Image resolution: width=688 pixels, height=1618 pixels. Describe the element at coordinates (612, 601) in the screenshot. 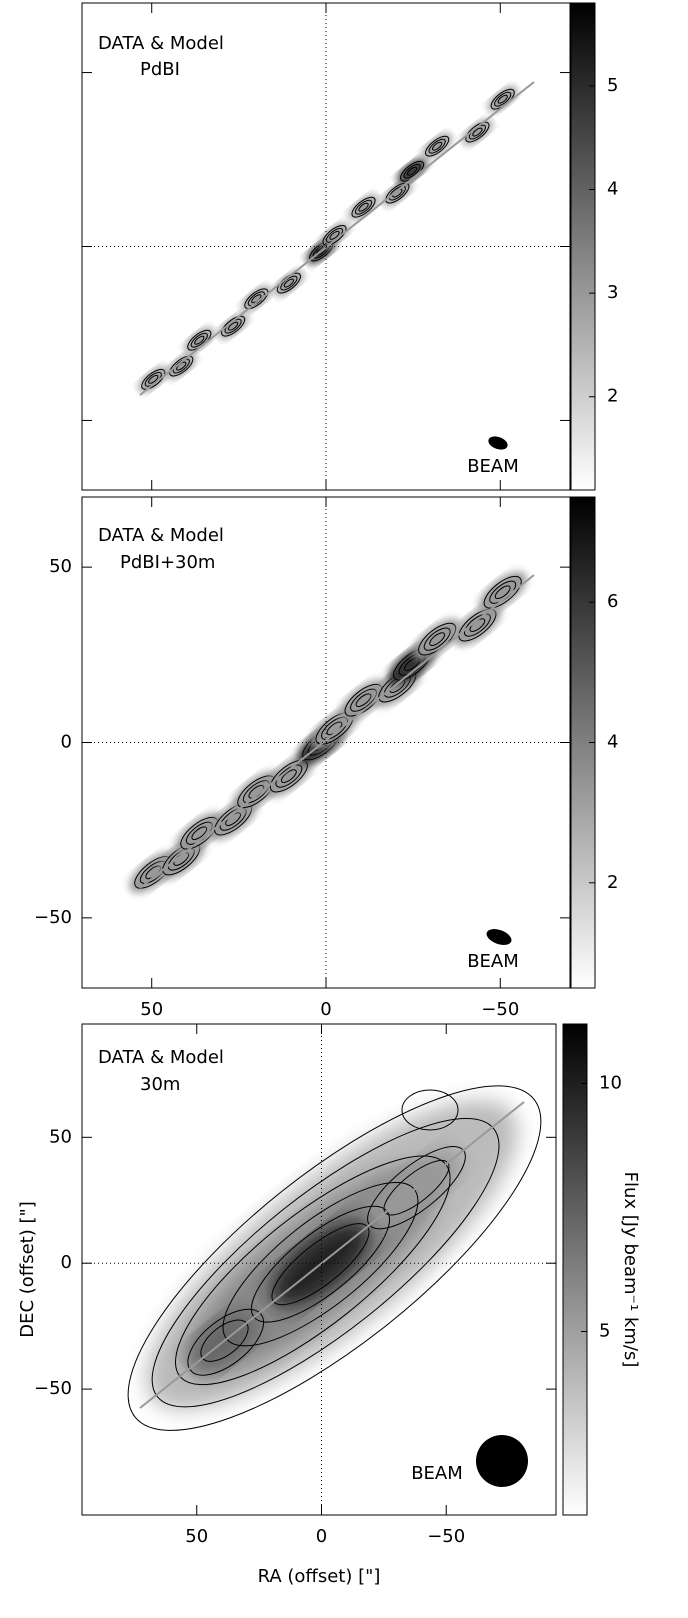

I see `colorbar-tick-label: 6` at that location.